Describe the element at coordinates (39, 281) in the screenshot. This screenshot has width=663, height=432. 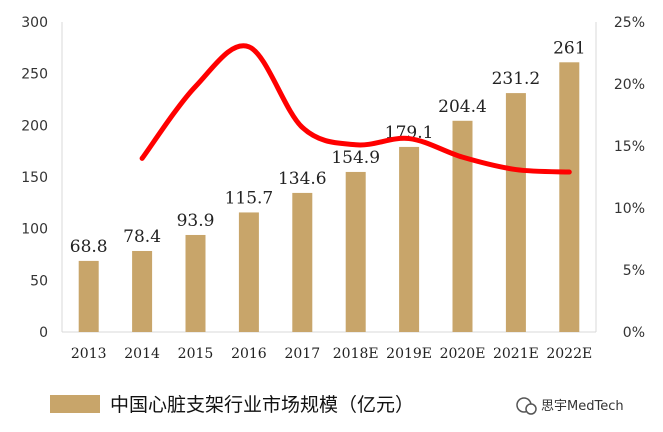
I see `y-left-tick-50: 50` at that location.